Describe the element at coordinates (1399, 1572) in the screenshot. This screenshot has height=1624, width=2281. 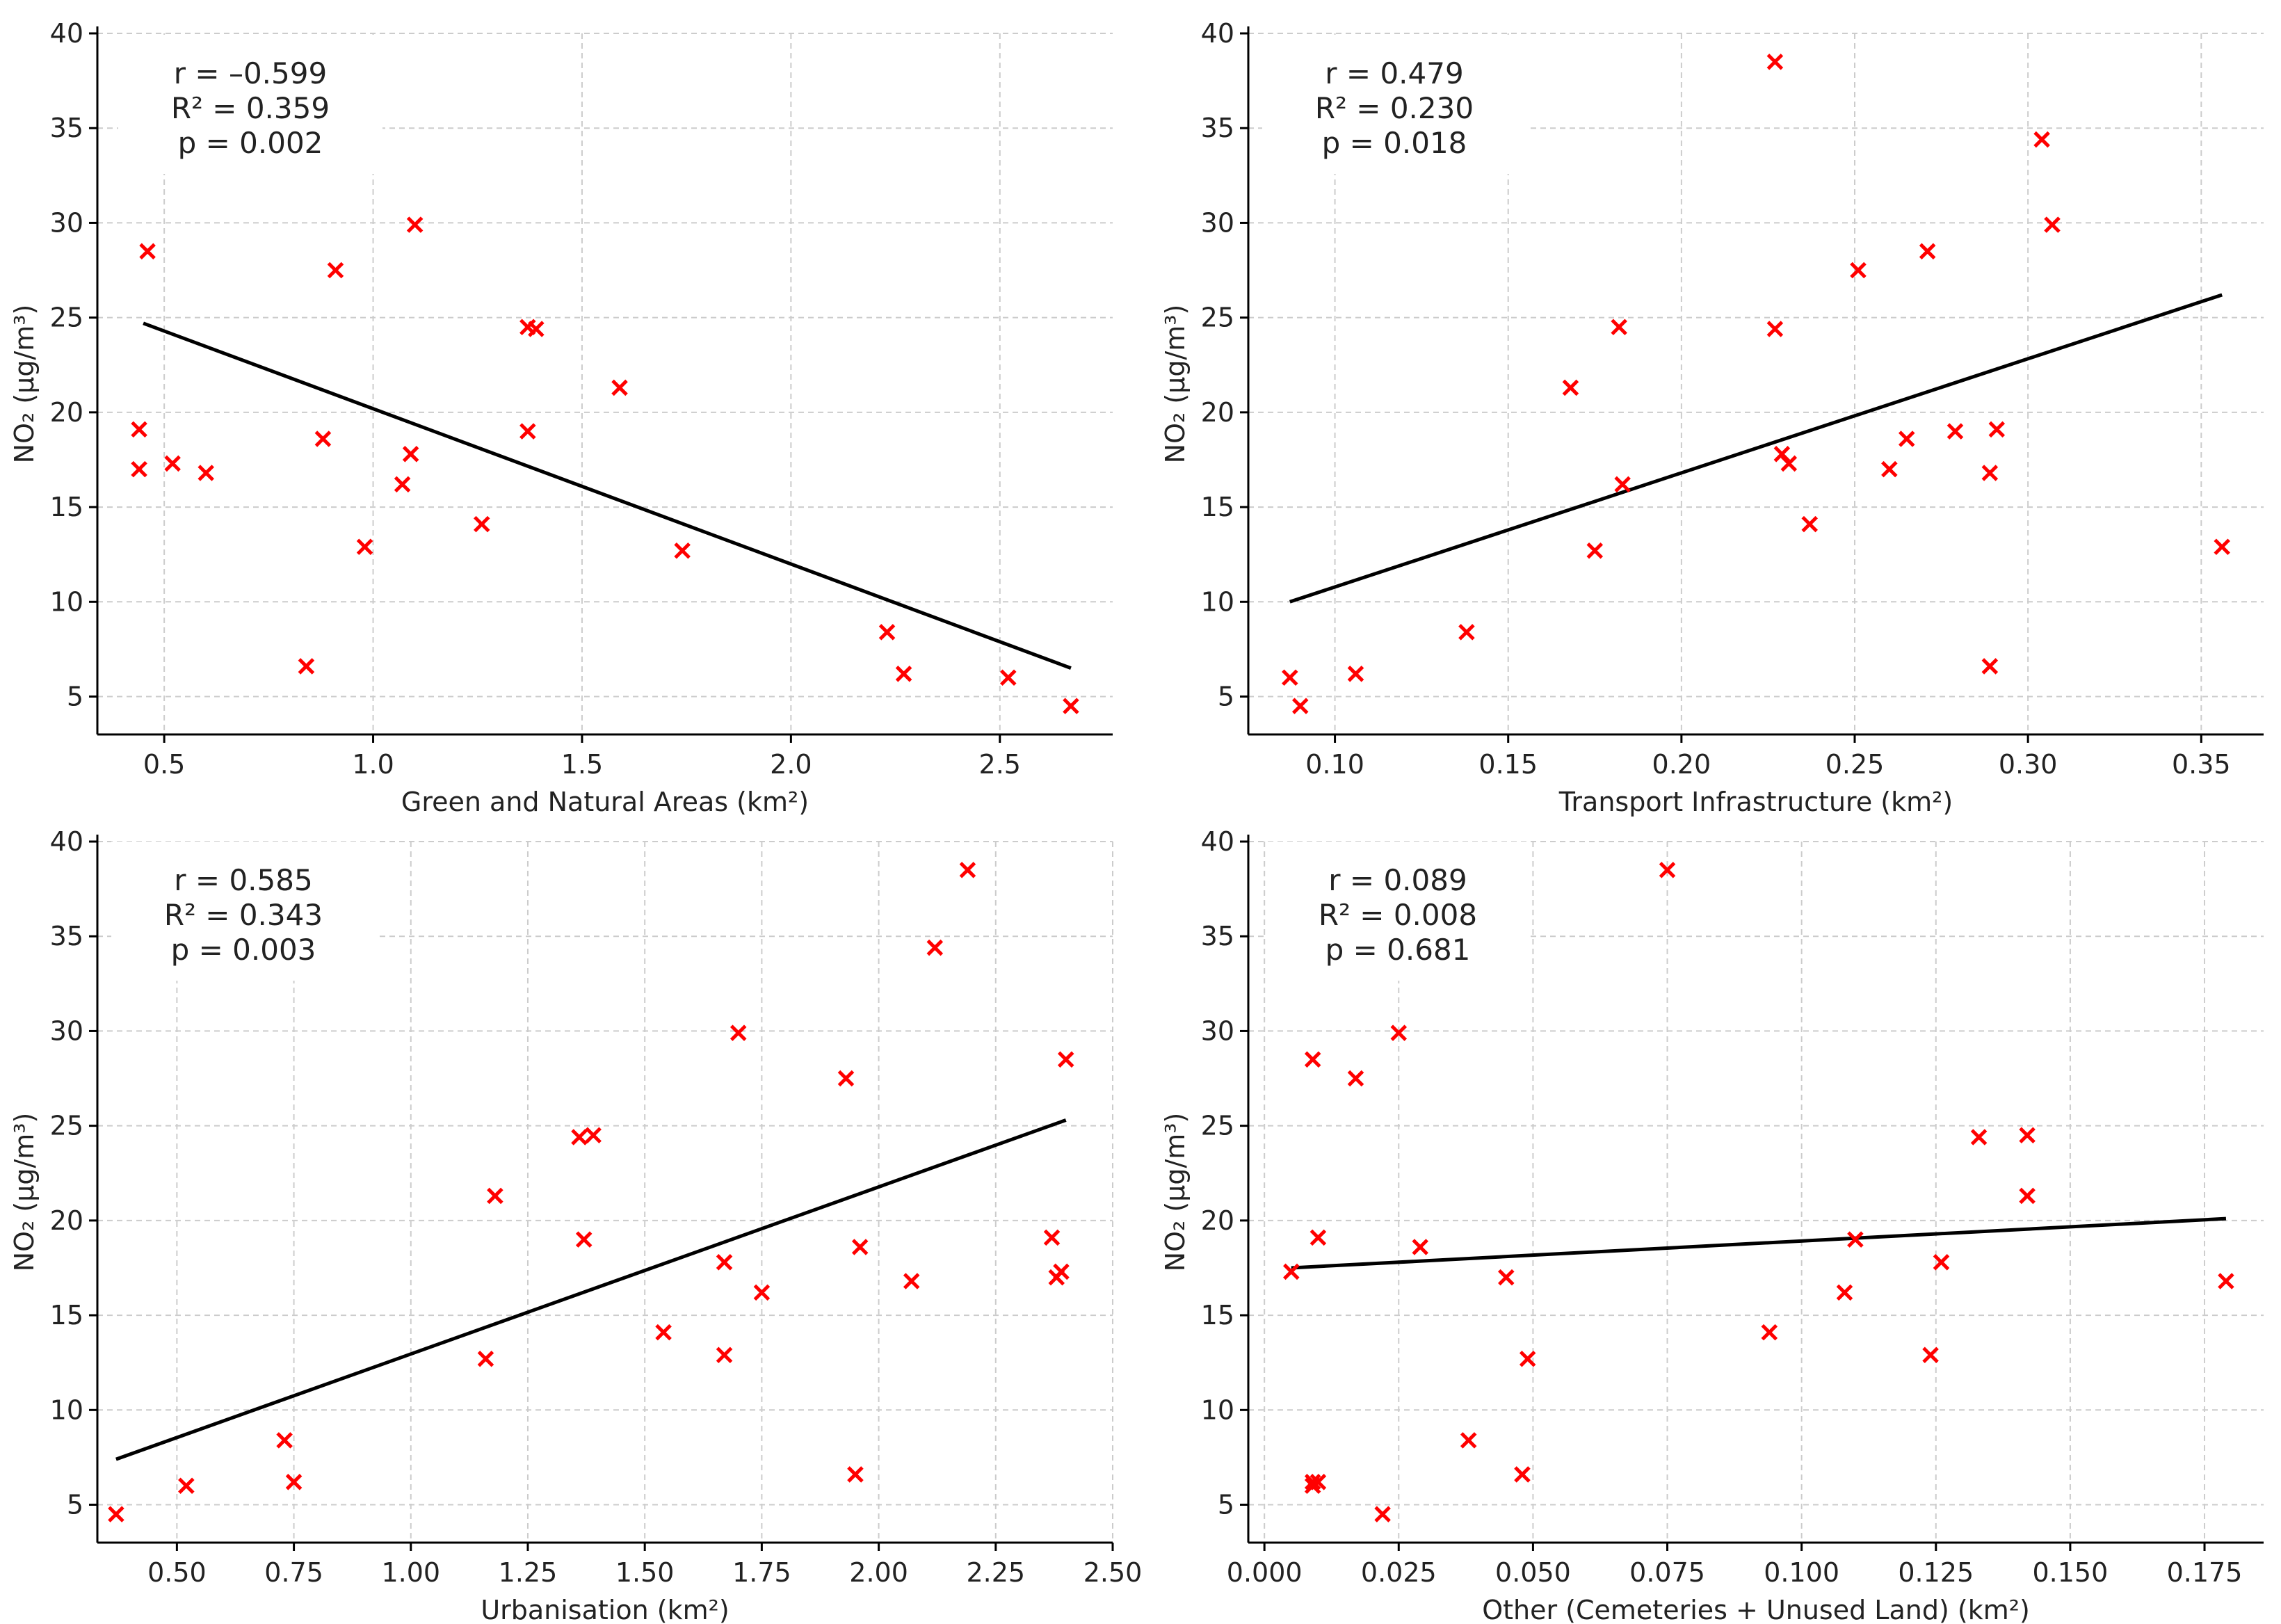
I see `x-tick-label: 0.025` at that location.